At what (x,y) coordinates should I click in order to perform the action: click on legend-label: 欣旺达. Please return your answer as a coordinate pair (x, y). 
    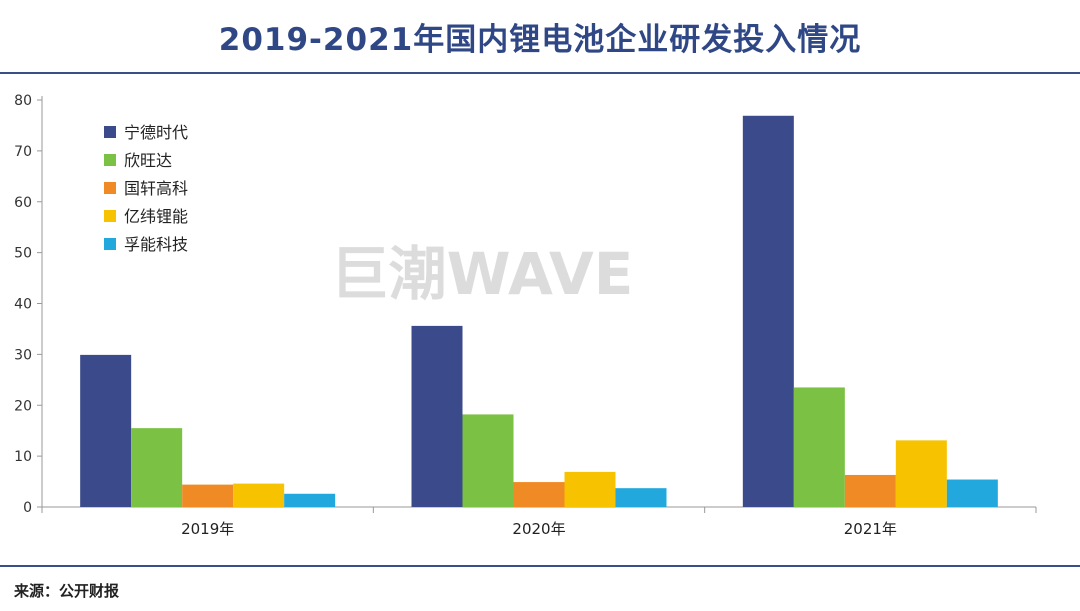
    Looking at the image, I should click on (148, 160).